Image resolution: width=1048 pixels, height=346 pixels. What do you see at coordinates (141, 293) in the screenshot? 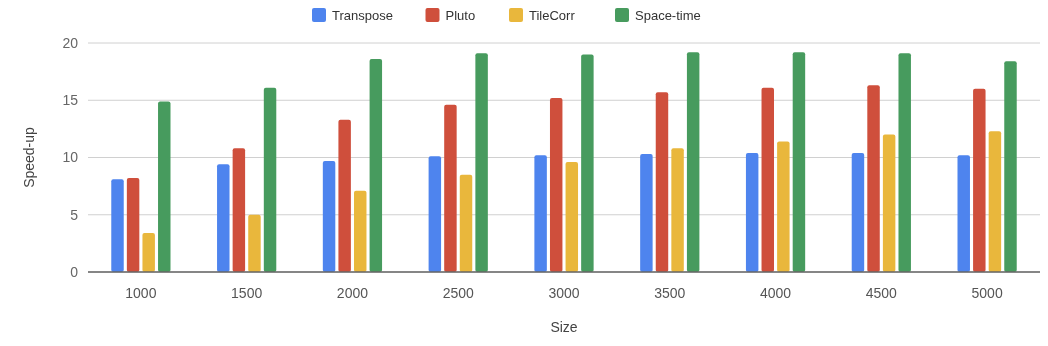
I see `x-tick-label: 1000` at bounding box center [141, 293].